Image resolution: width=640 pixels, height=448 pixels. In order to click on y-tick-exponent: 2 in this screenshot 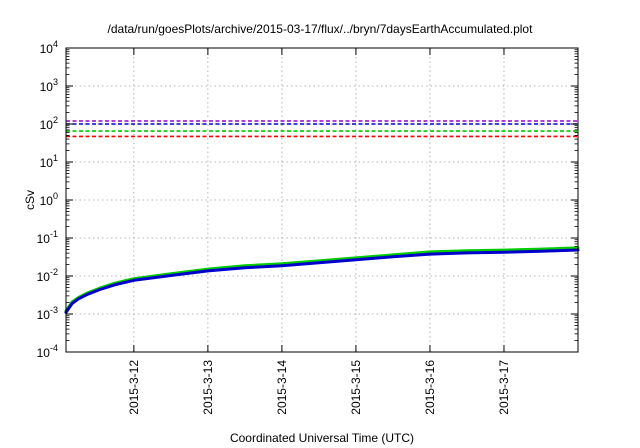, I will do `click(55, 120)`.